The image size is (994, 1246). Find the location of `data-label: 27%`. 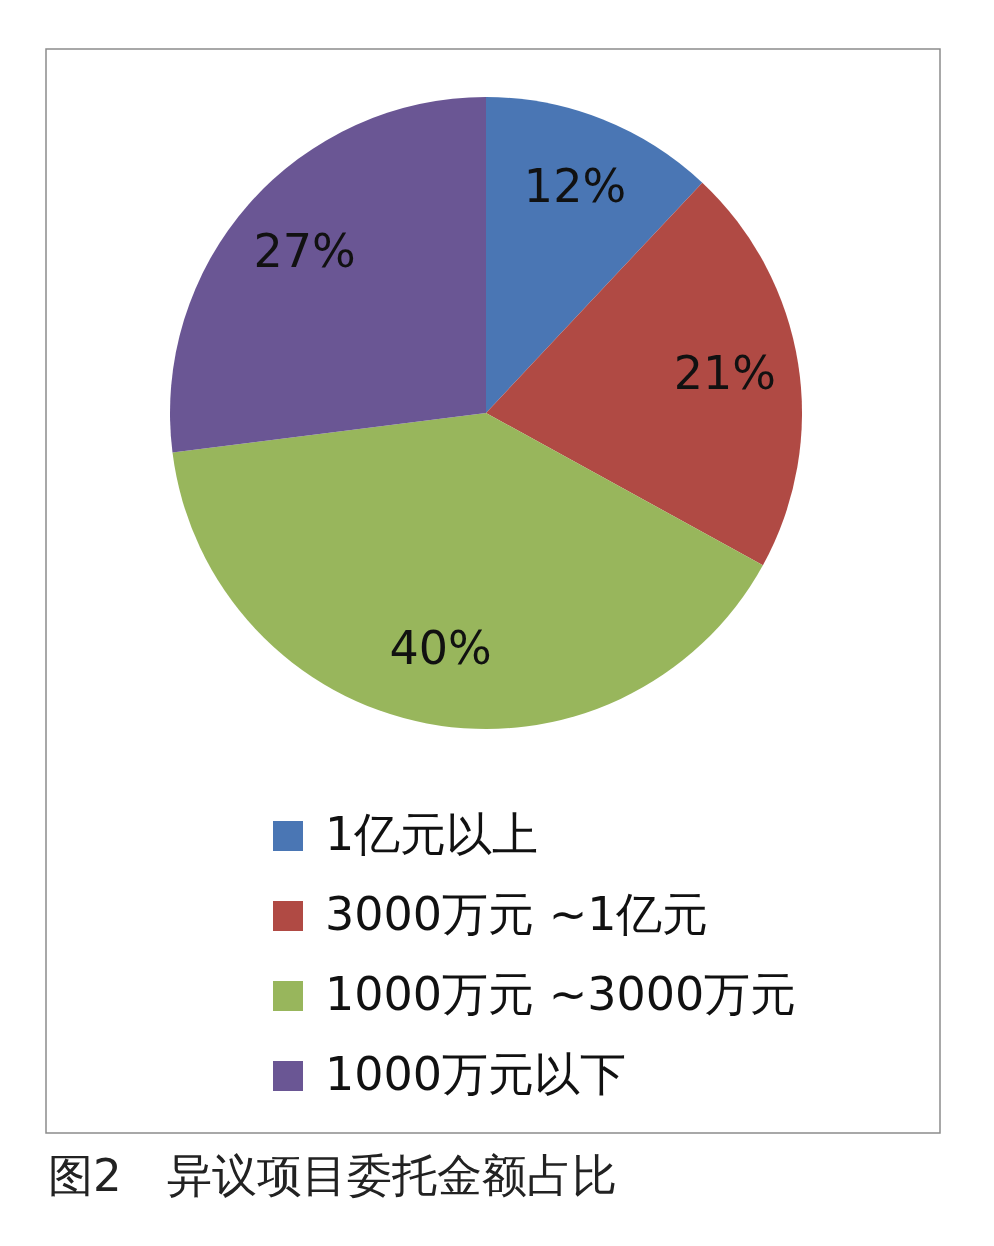

data-label: 27% is located at coordinates (304, 251).